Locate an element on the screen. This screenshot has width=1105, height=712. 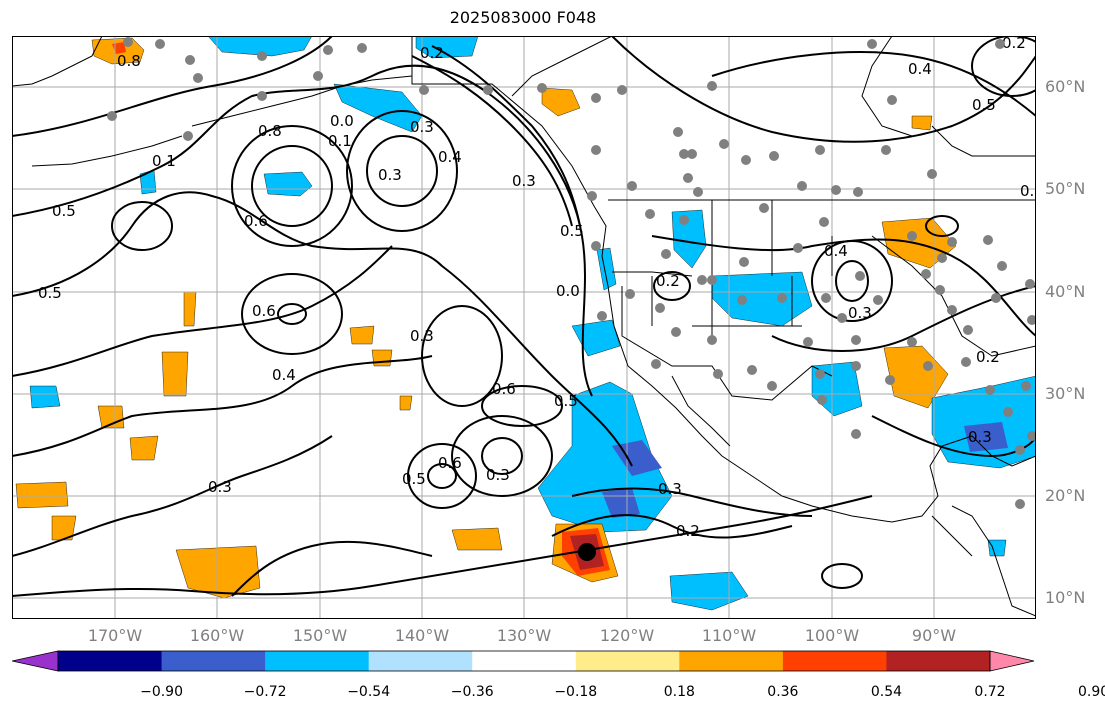
colorbar-extend-high is located at coordinates (1012, 661).